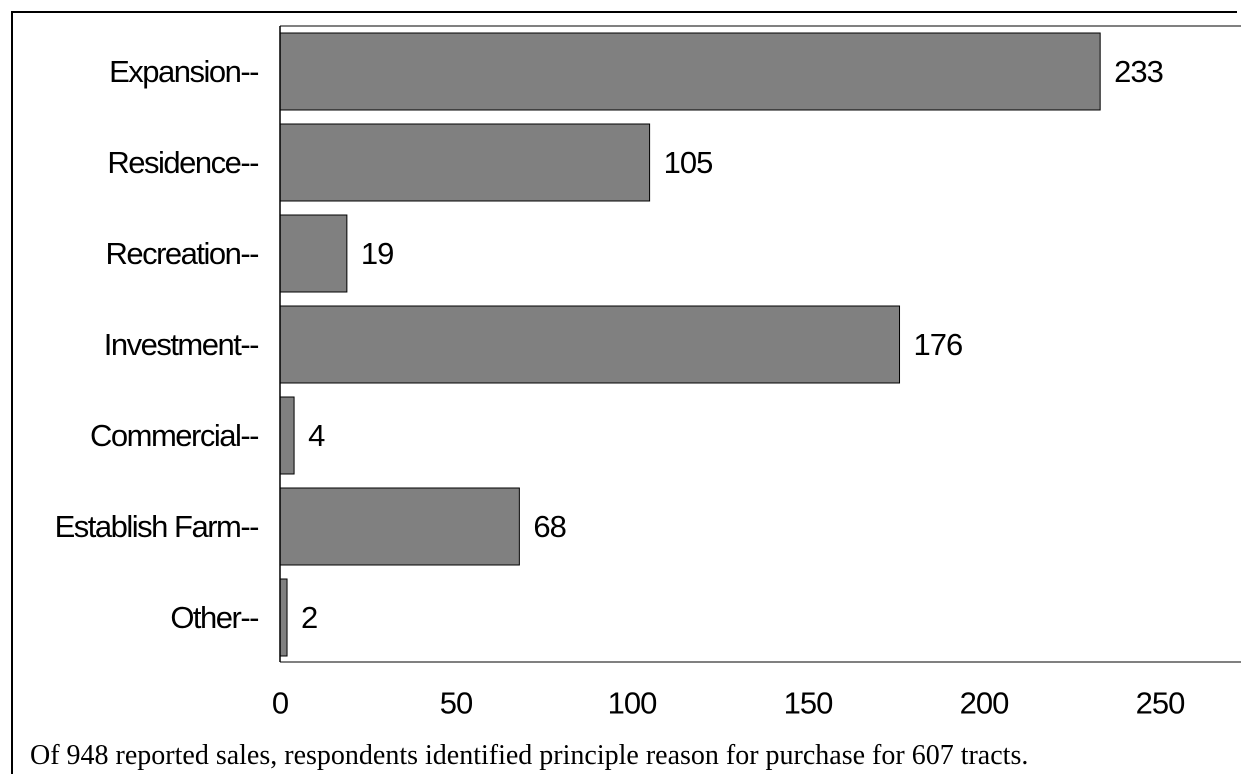 This screenshot has height=774, width=1241. What do you see at coordinates (1138, 71) in the screenshot?
I see `value-label-expansion: 233` at bounding box center [1138, 71].